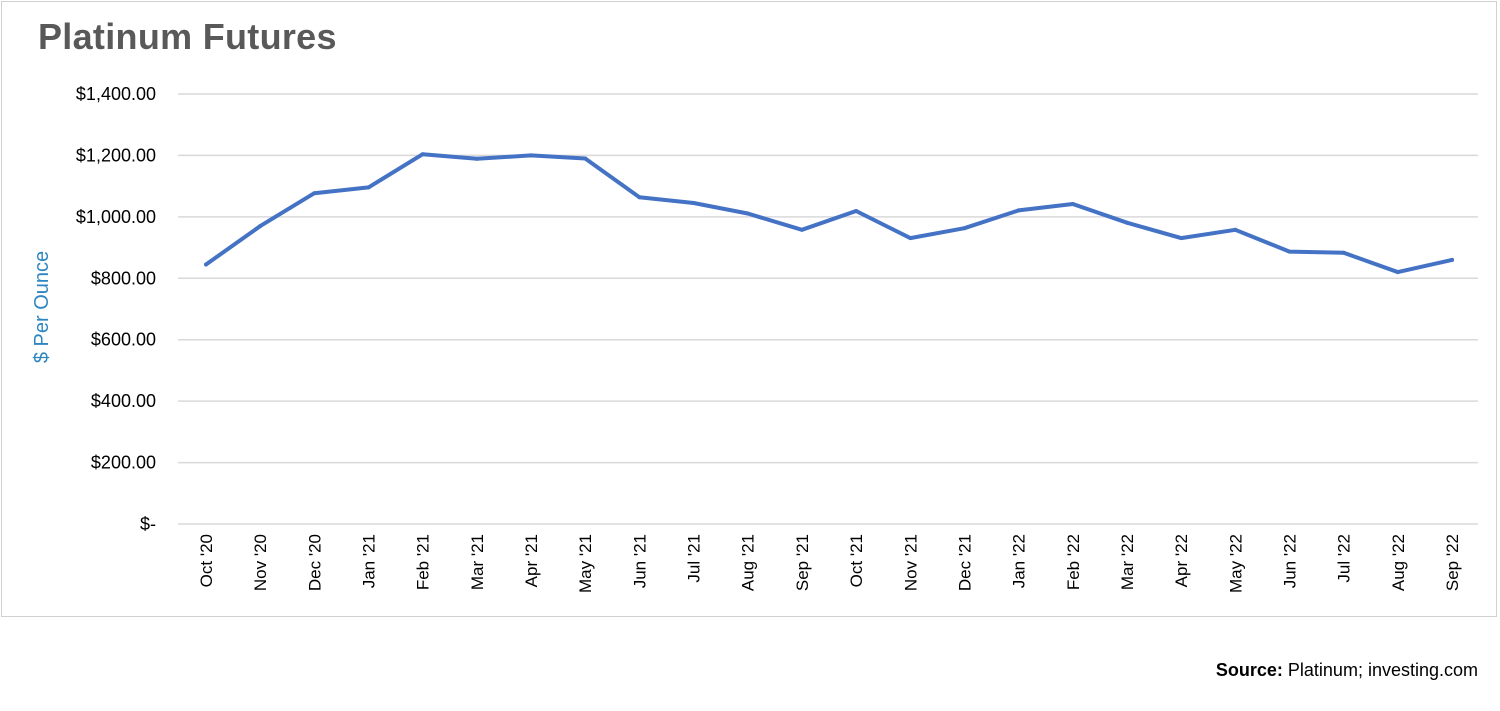 The image size is (1500, 711). Describe the element at coordinates (856, 560) in the screenshot. I see `x-tick-label: Oct '21` at that location.